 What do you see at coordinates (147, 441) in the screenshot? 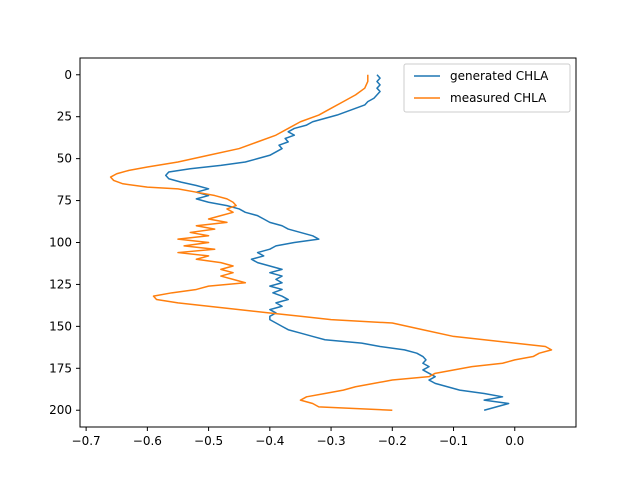
I see `x-tick-label: −0.6` at bounding box center [147, 441].